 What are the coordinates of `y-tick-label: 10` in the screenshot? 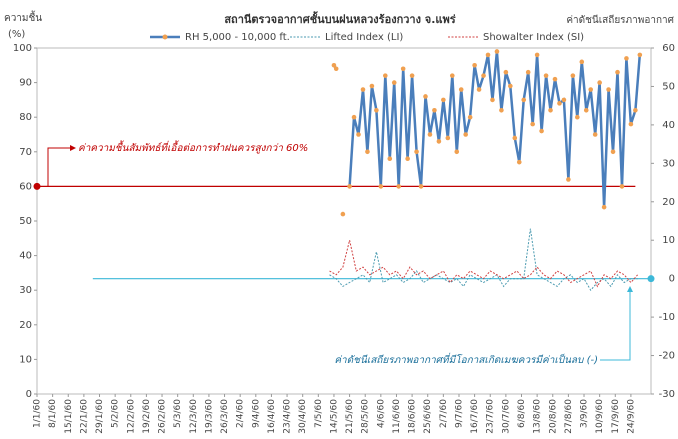 It's located at (25, 359).